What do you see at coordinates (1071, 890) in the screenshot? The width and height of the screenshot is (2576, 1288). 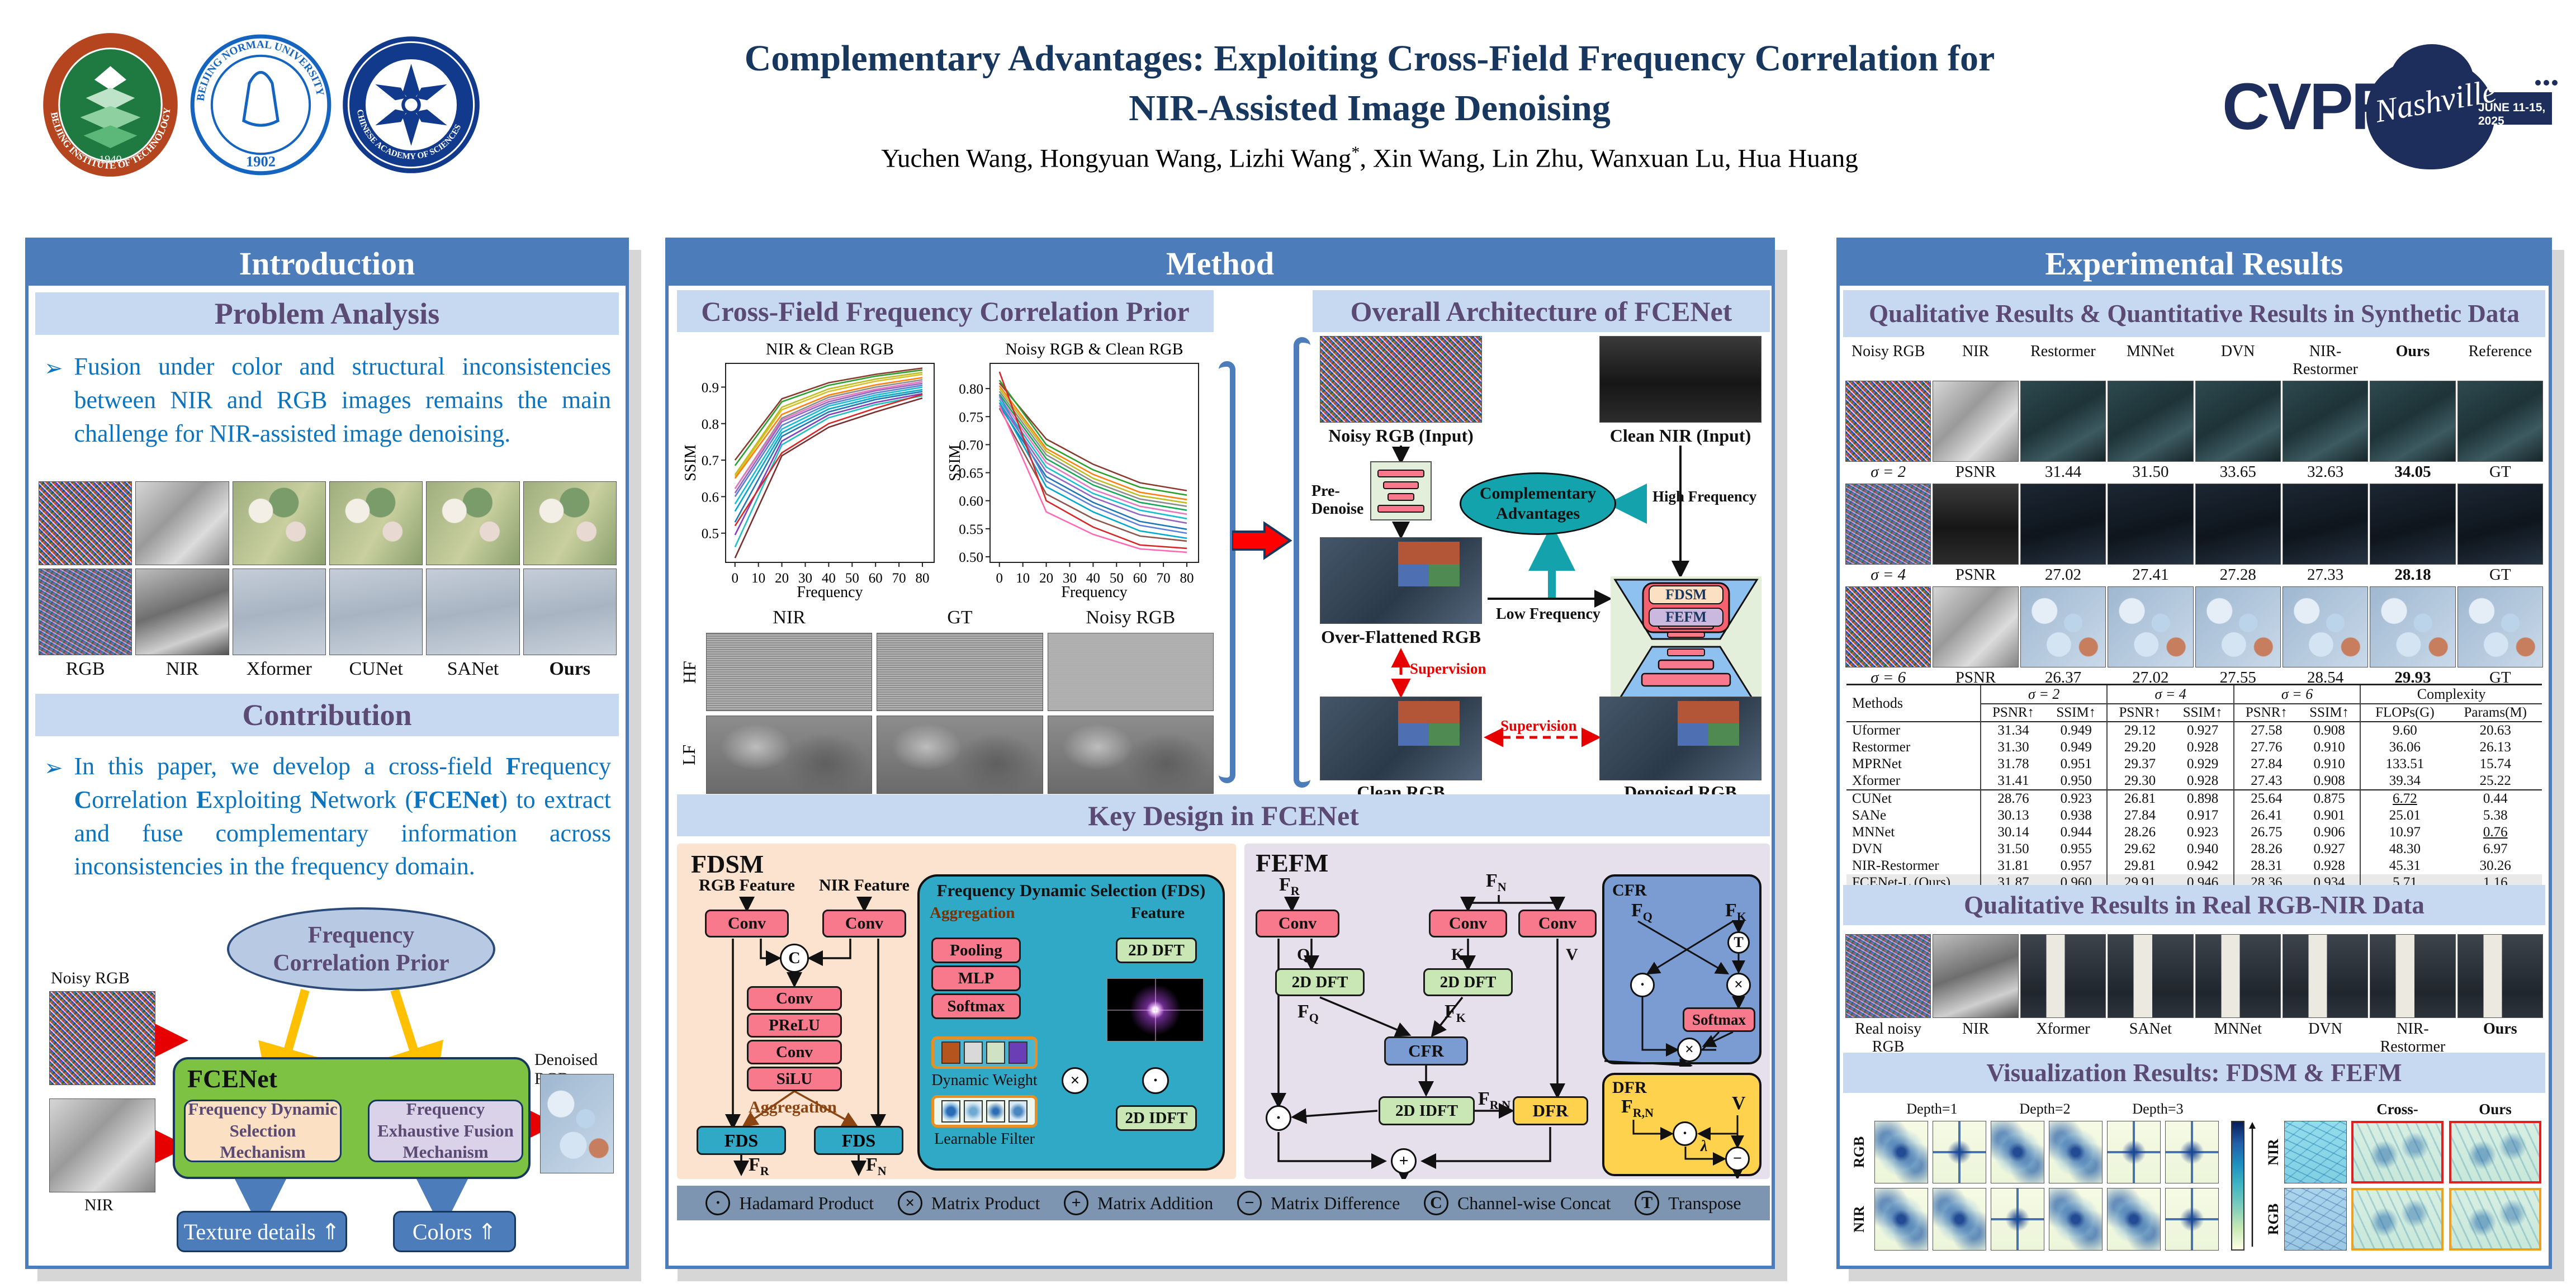 I see `fds-detail-title: Frequency Dynamic Selection (FDS)` at bounding box center [1071, 890].